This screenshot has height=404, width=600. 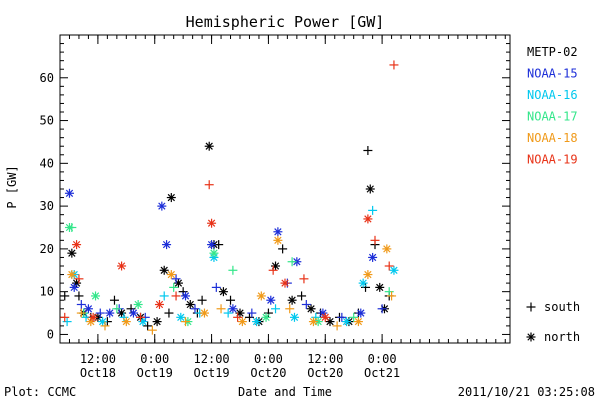 I want to click on marker-legend-symbol-north, so click(x=531, y=337).